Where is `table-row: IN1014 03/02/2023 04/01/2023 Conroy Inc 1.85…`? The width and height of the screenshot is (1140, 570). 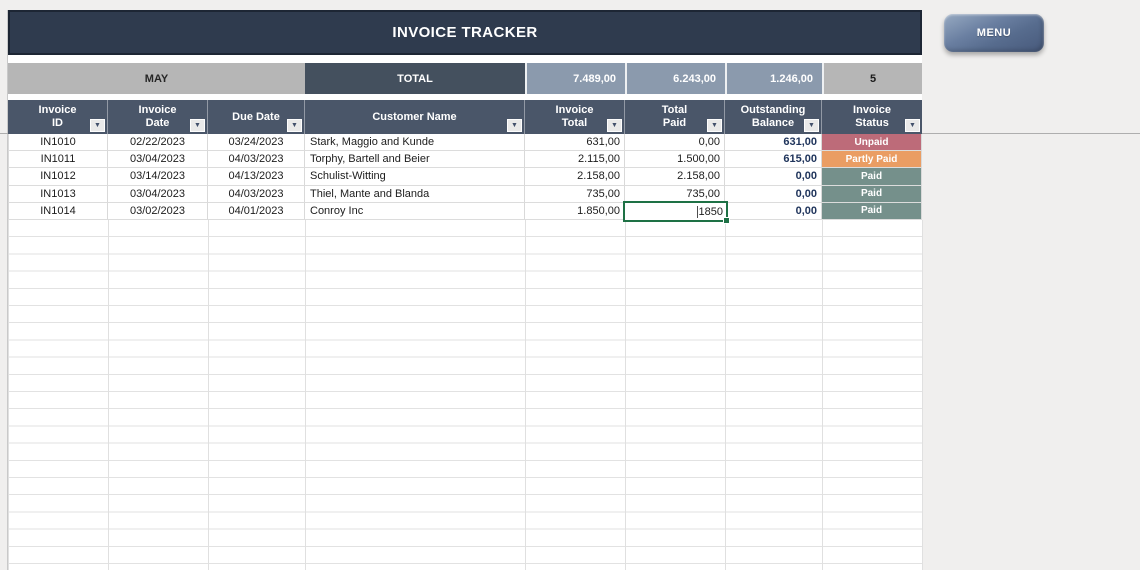
table-row: IN1014 03/02/2023 04/01/2023 Conroy Inc 1.85… is located at coordinates (465, 211).